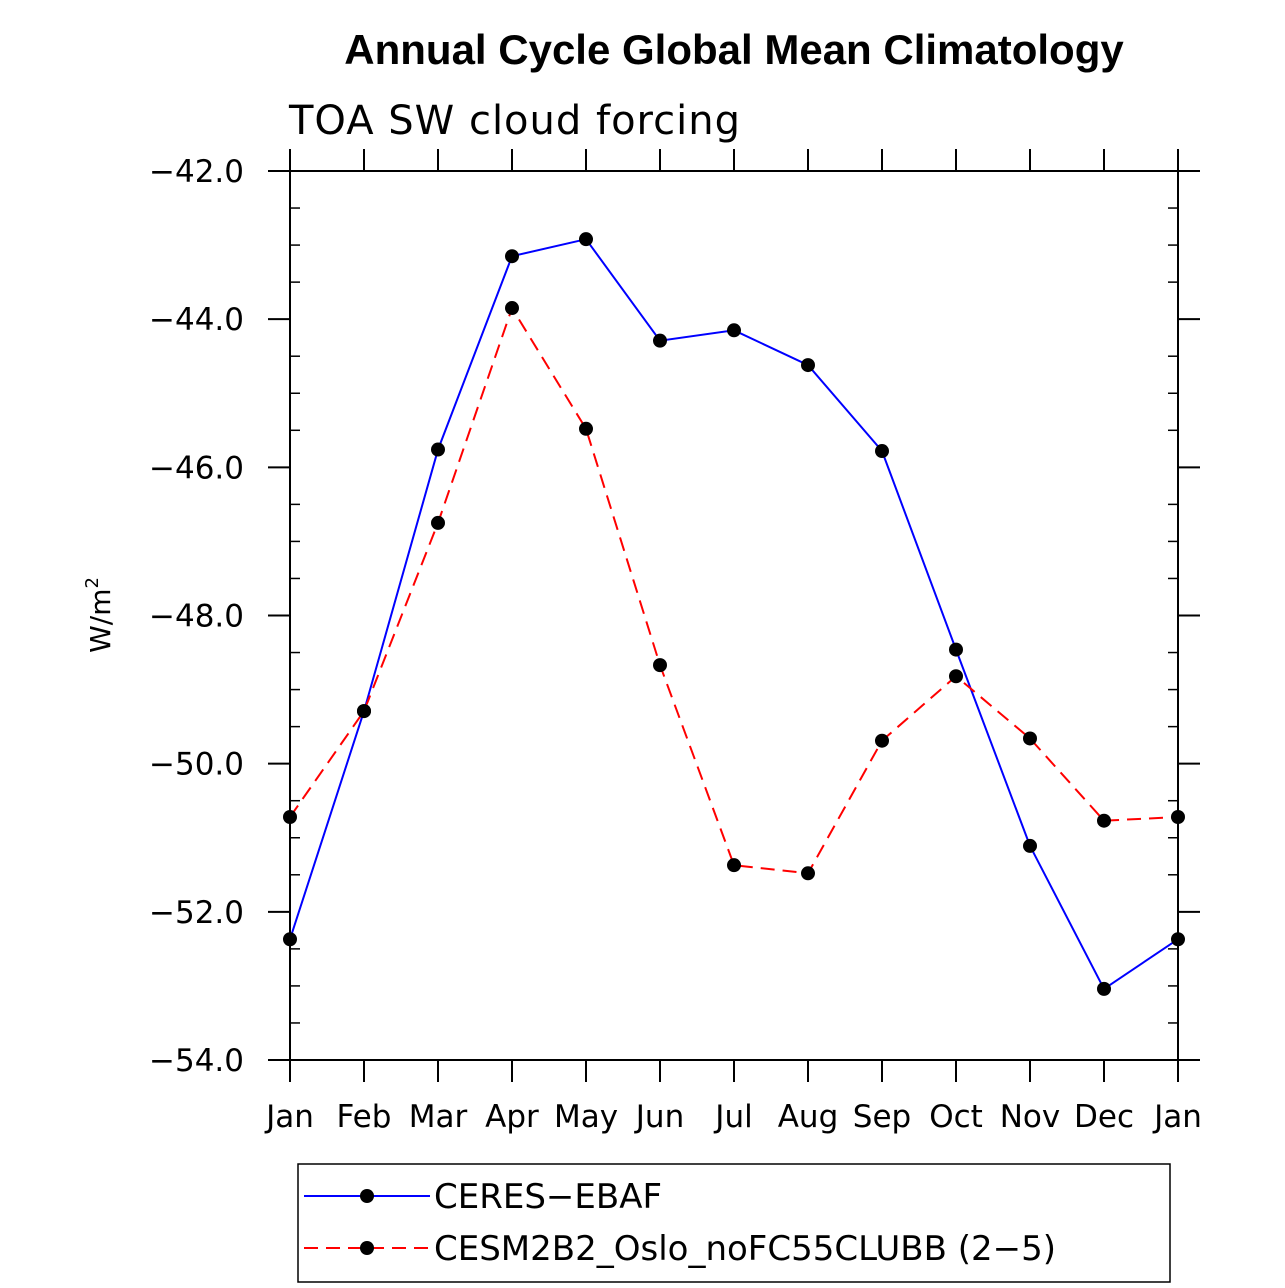  Describe the element at coordinates (659, 1117) in the screenshot. I see `x-tick-label: Jun` at that location.